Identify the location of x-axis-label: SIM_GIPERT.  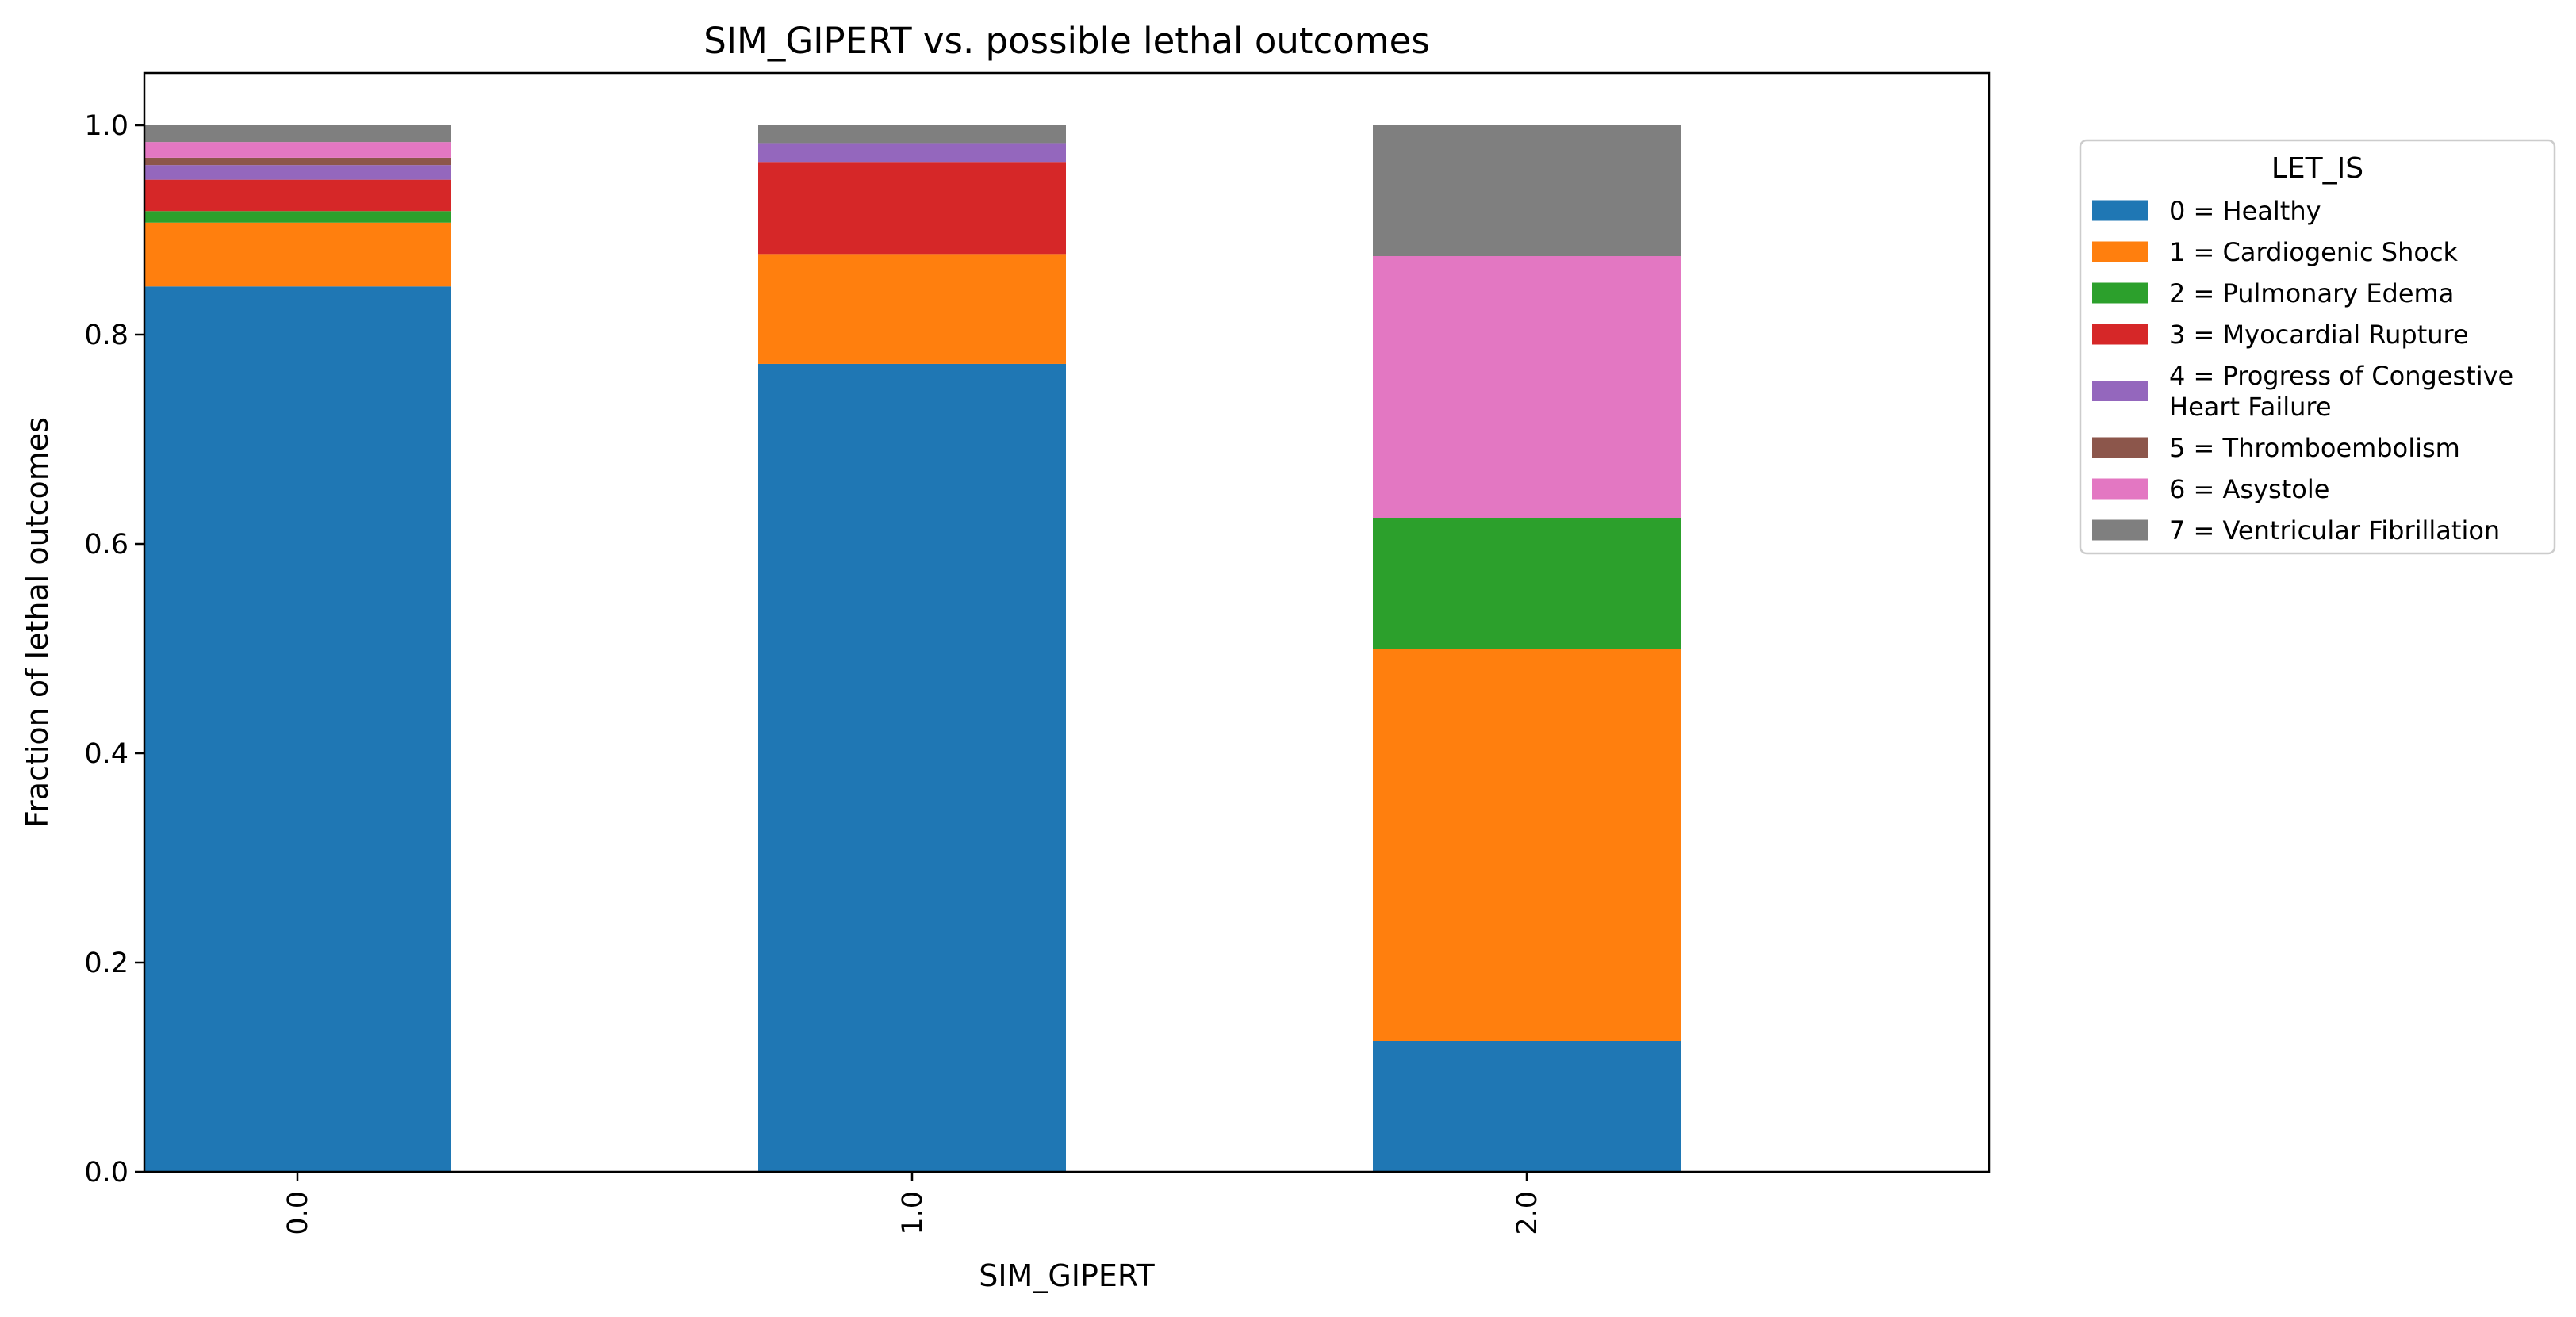
(1067, 1275).